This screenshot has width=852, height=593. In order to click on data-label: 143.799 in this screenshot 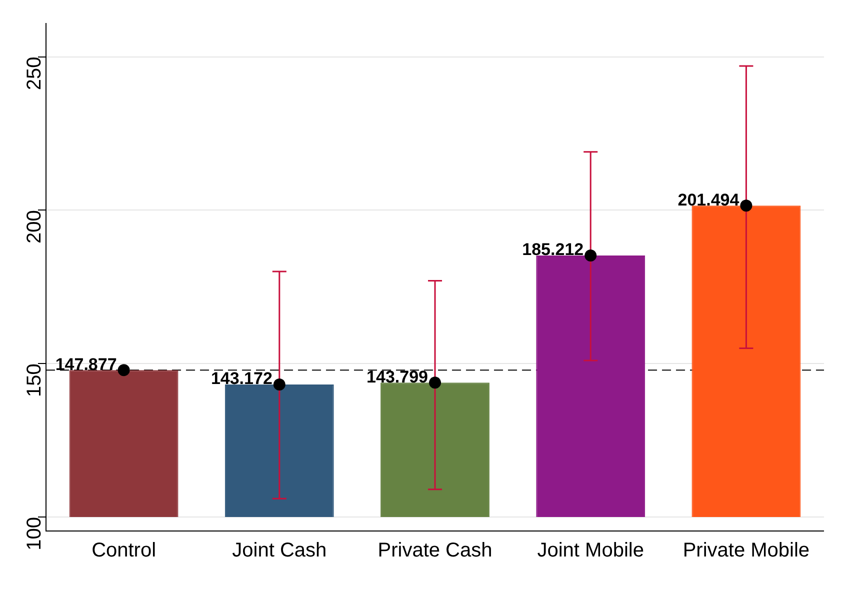, I will do `click(397, 376)`.